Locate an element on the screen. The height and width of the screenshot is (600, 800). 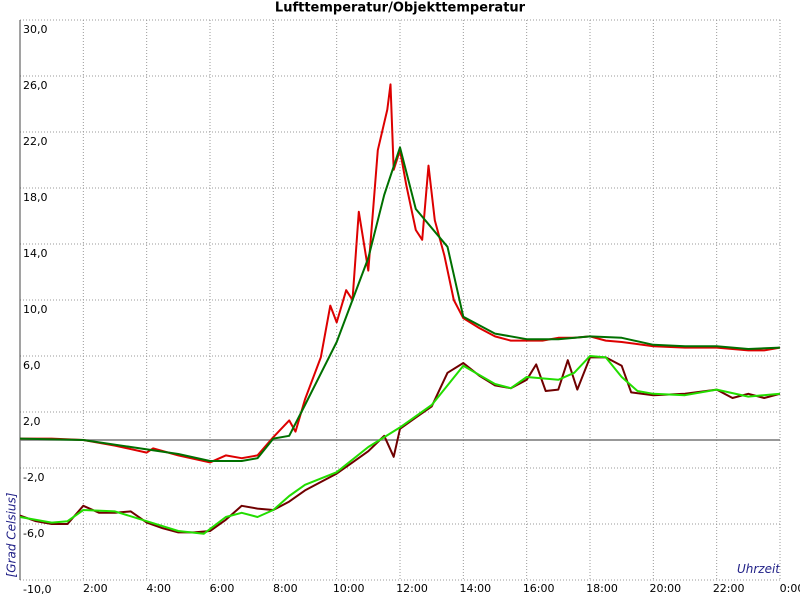
chart-title: Lufttemperatur/Objekttemperatur is located at coordinates (400, 8).